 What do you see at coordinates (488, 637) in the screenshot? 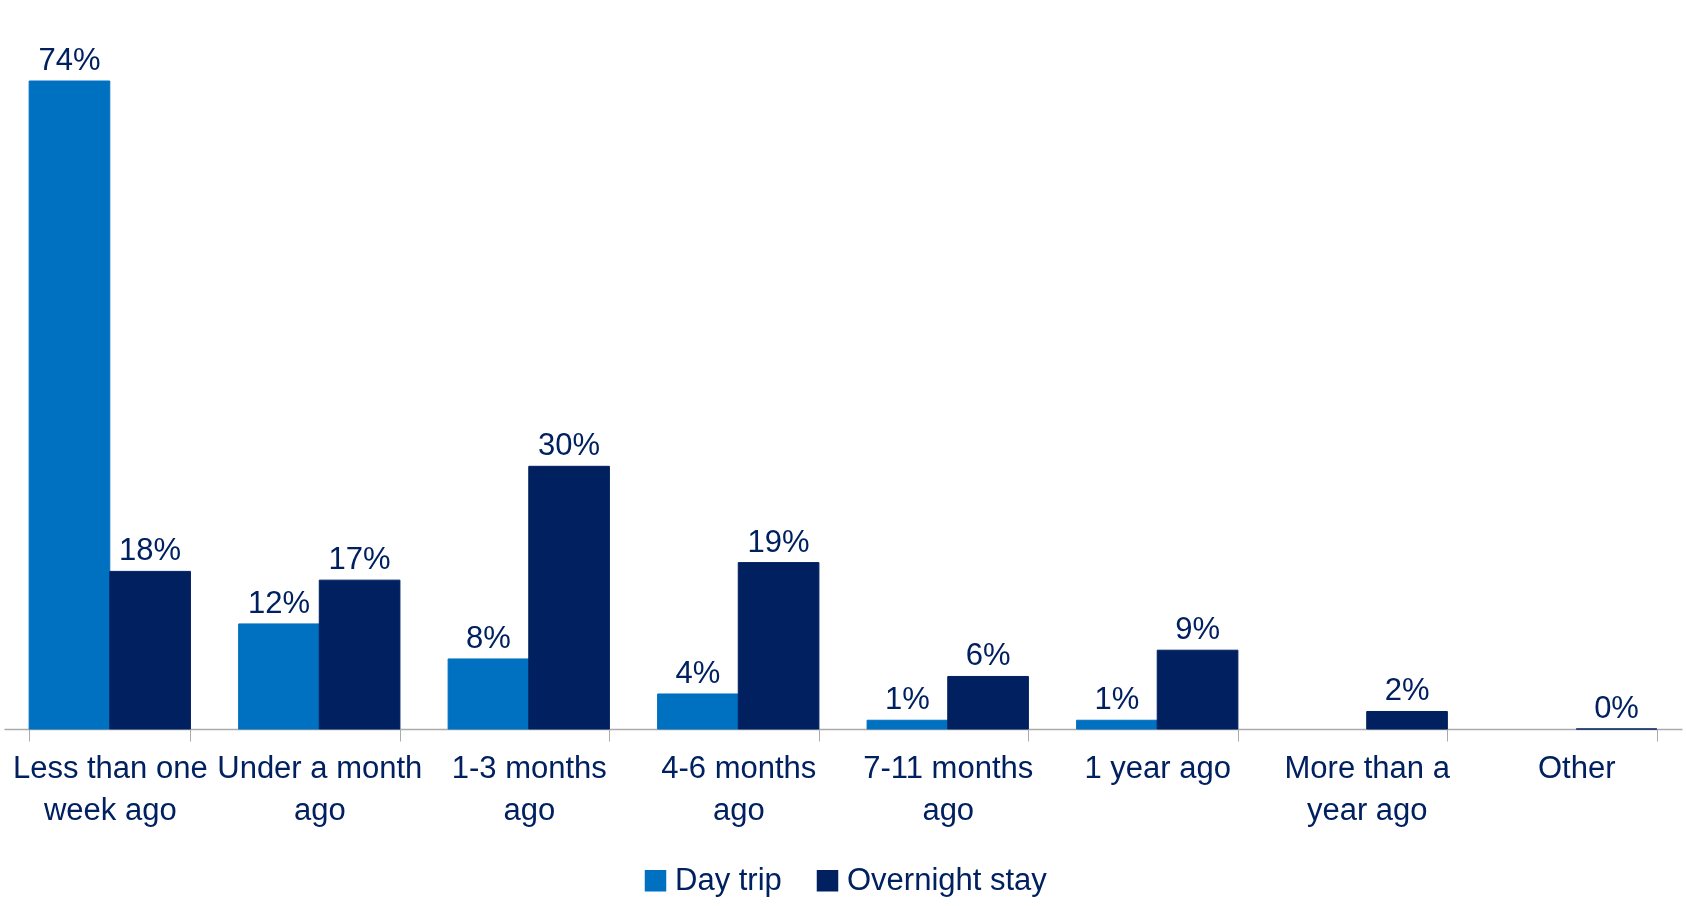
I see `data-label: 8%` at bounding box center [488, 637].